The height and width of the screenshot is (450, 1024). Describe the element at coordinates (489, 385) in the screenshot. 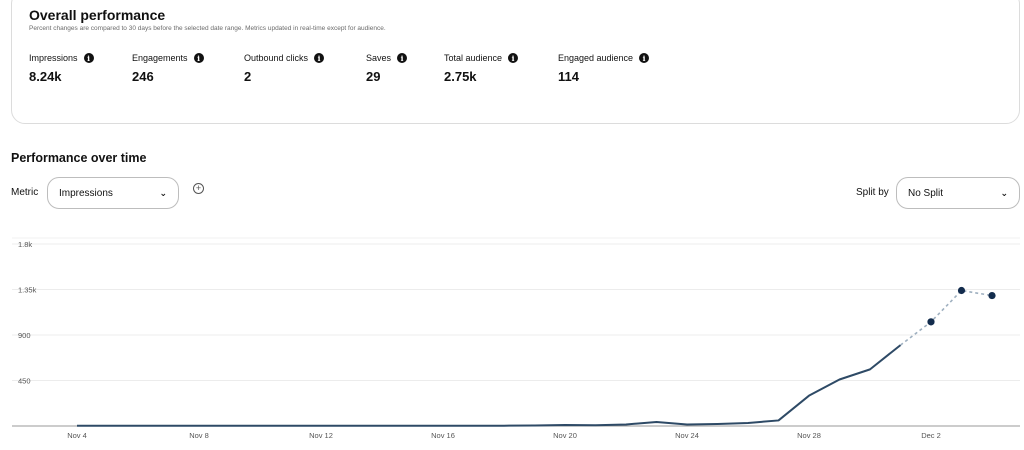

I see `series-line` at that location.